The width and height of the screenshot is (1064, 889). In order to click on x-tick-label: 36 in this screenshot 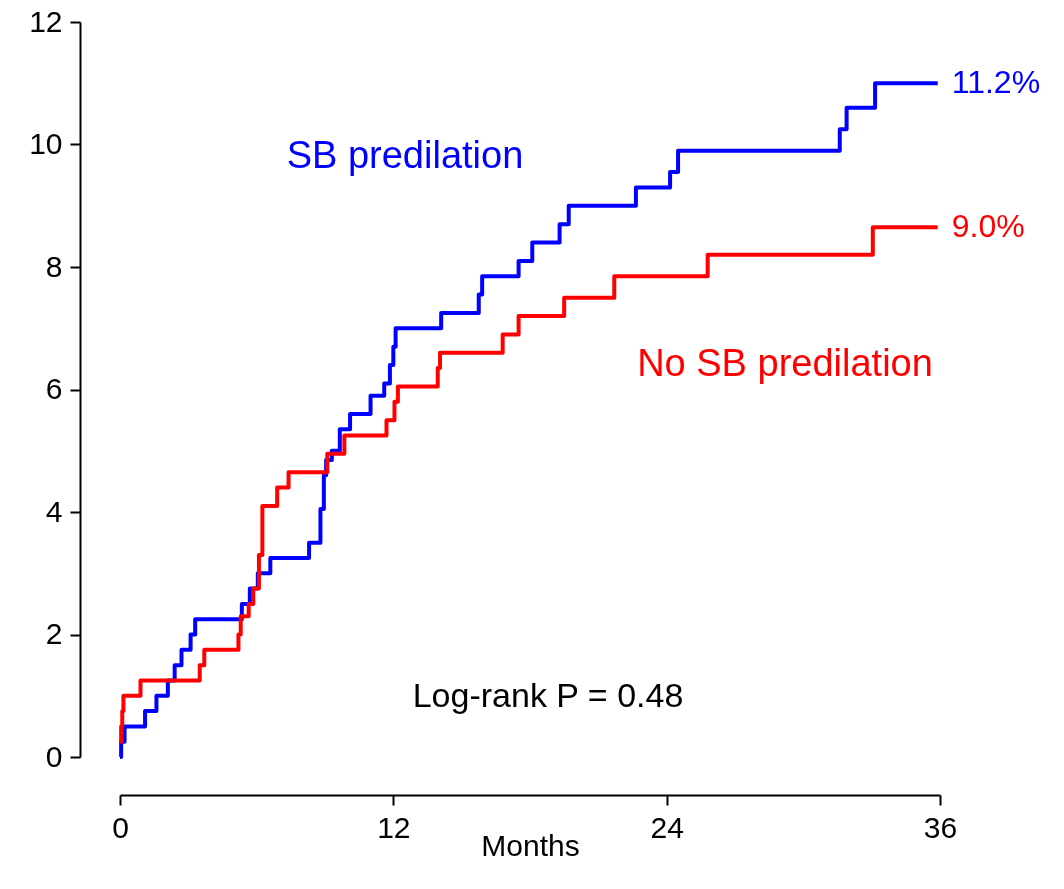, I will do `click(940, 827)`.